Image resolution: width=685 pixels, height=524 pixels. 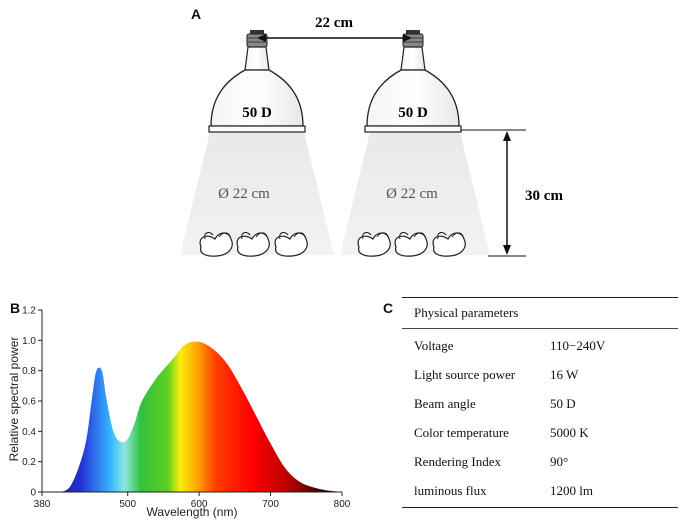 I want to click on table-header-rule, so click(x=540, y=328).